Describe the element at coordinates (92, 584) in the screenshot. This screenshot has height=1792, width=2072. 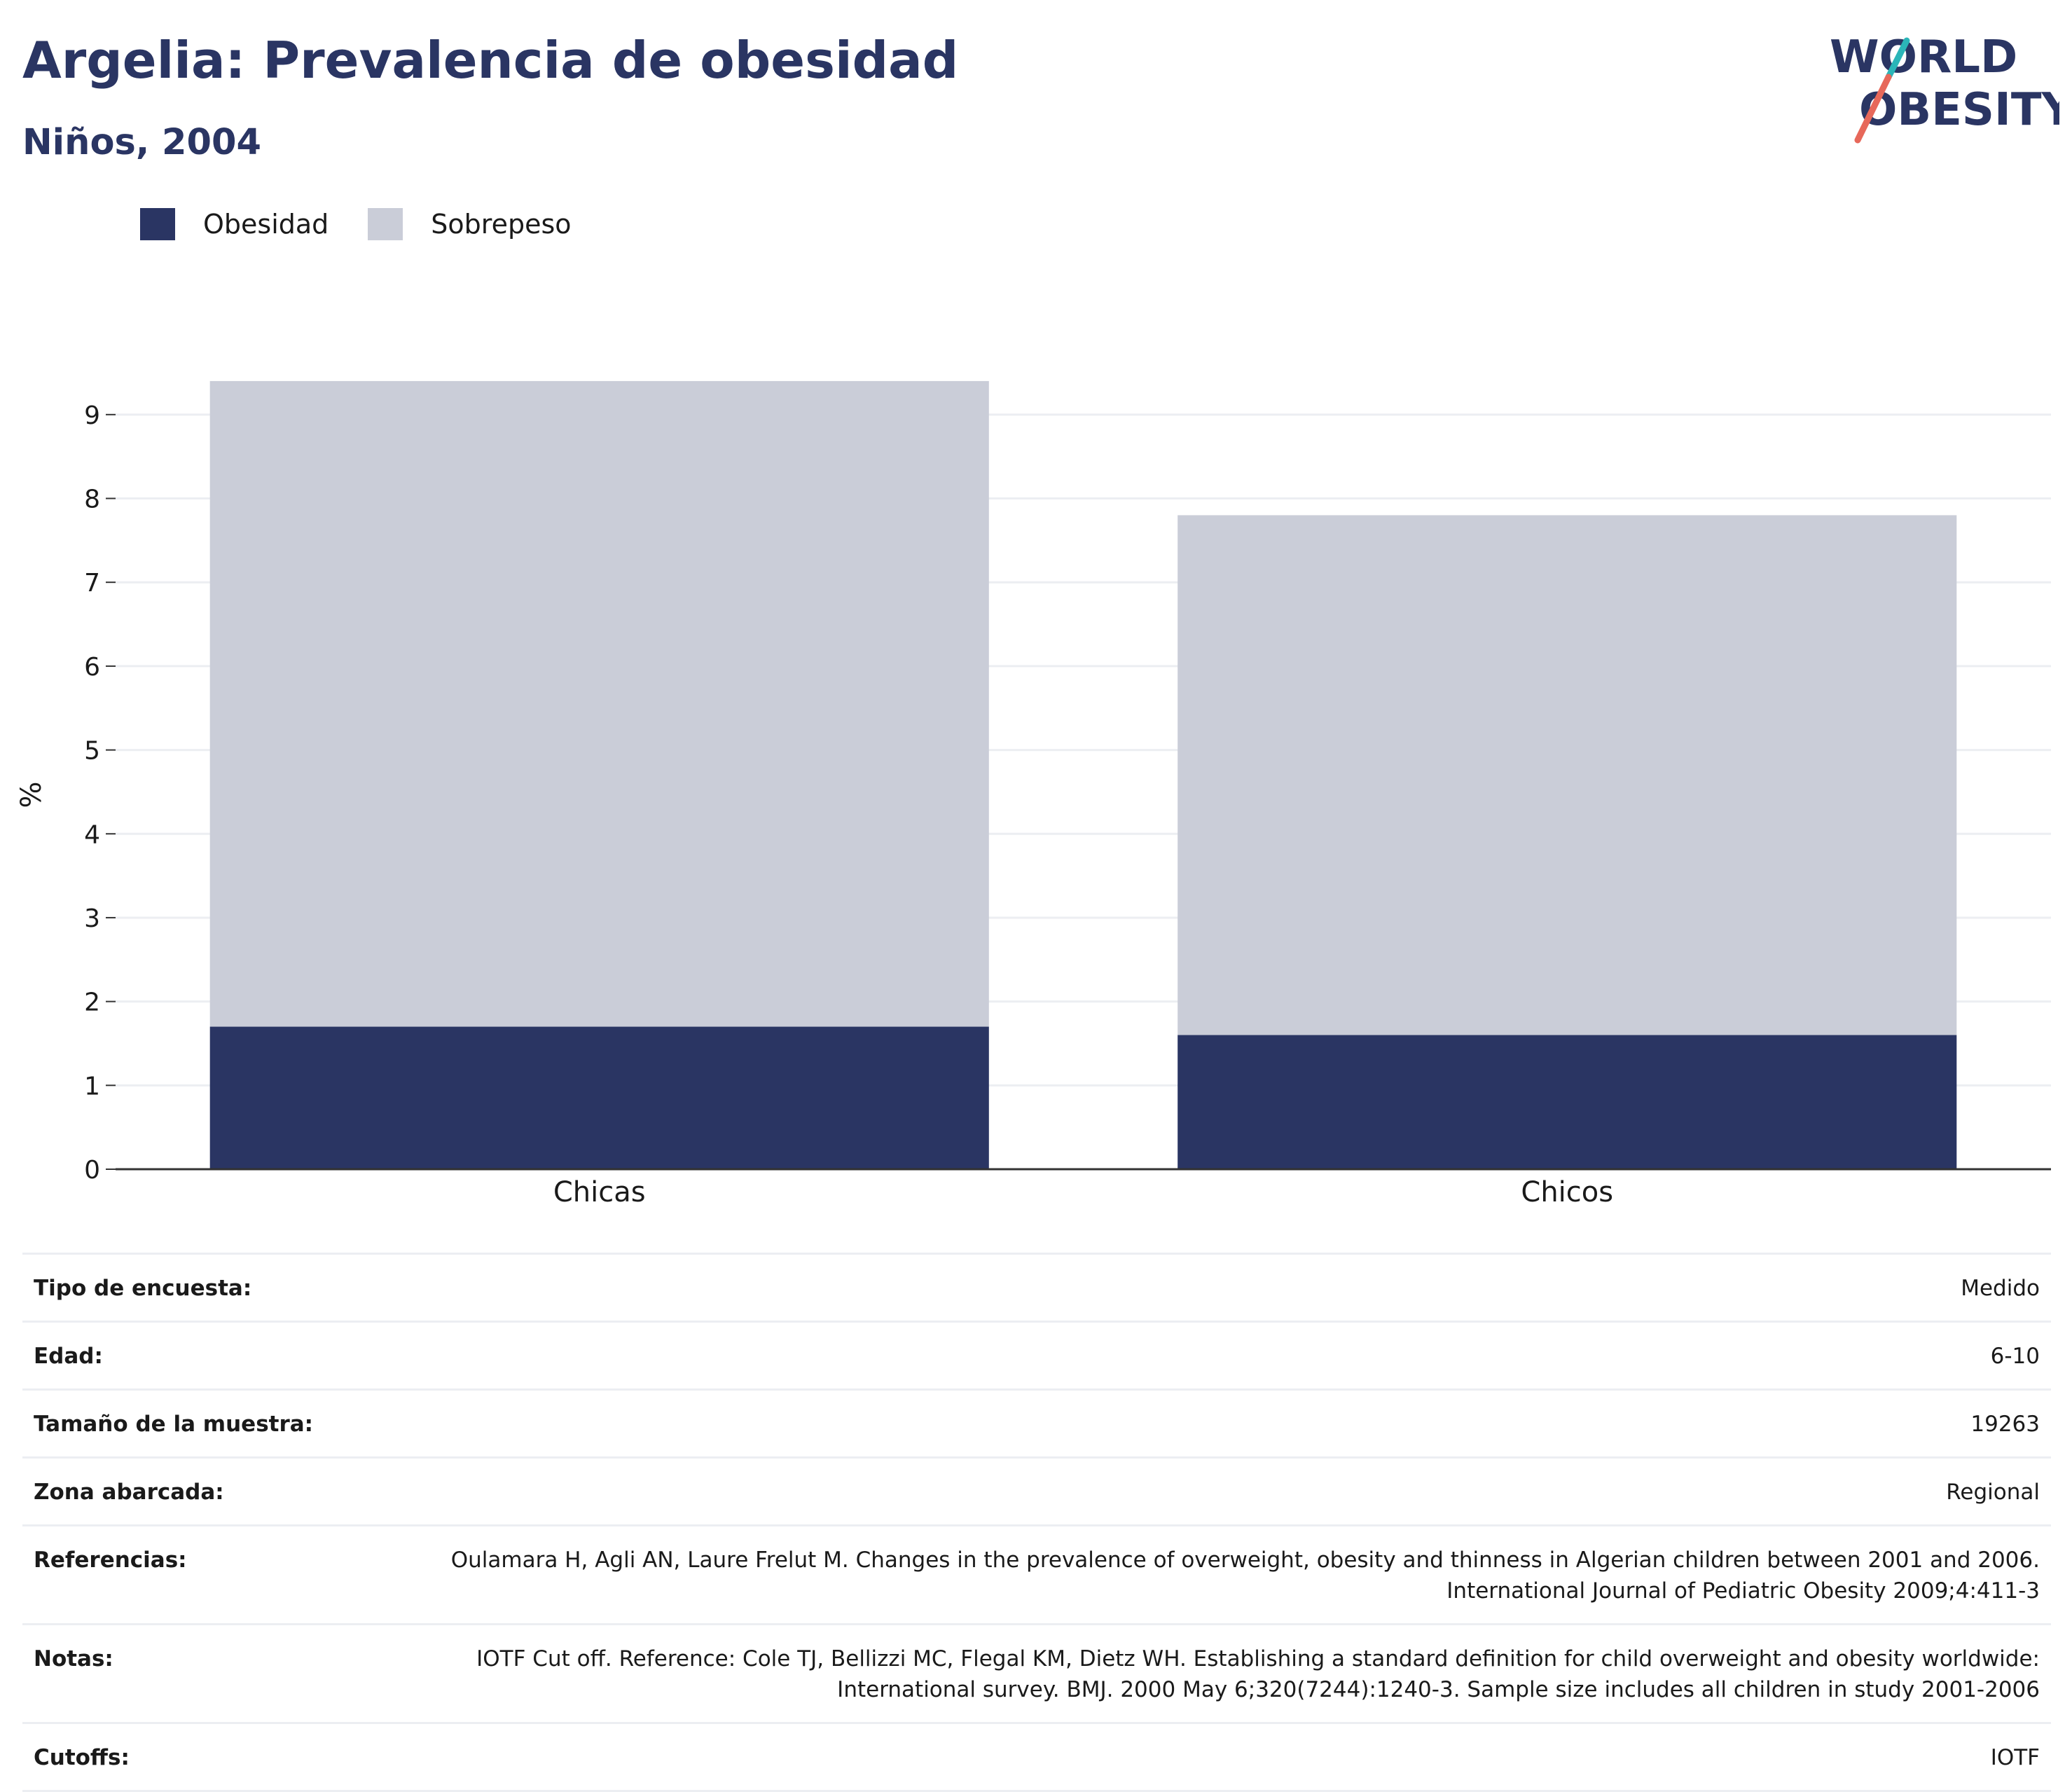
I see `y-tick-label: 7` at that location.